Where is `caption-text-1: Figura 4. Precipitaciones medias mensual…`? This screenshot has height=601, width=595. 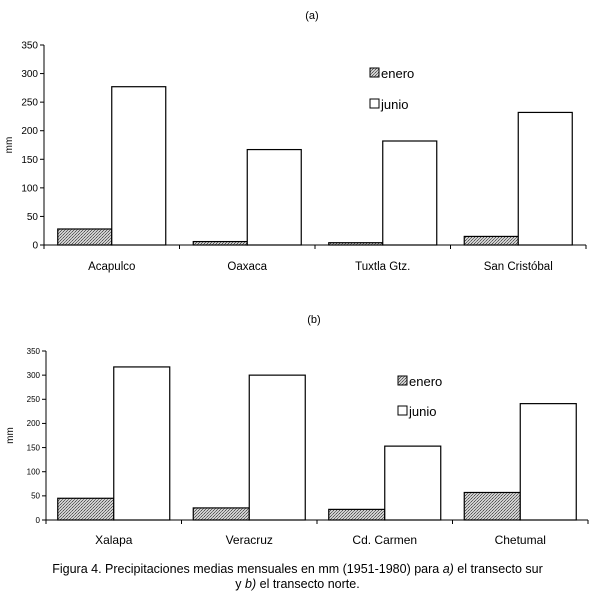 caption-text-1: Figura 4. Precipitaciones medias mensual… is located at coordinates (247, 569).